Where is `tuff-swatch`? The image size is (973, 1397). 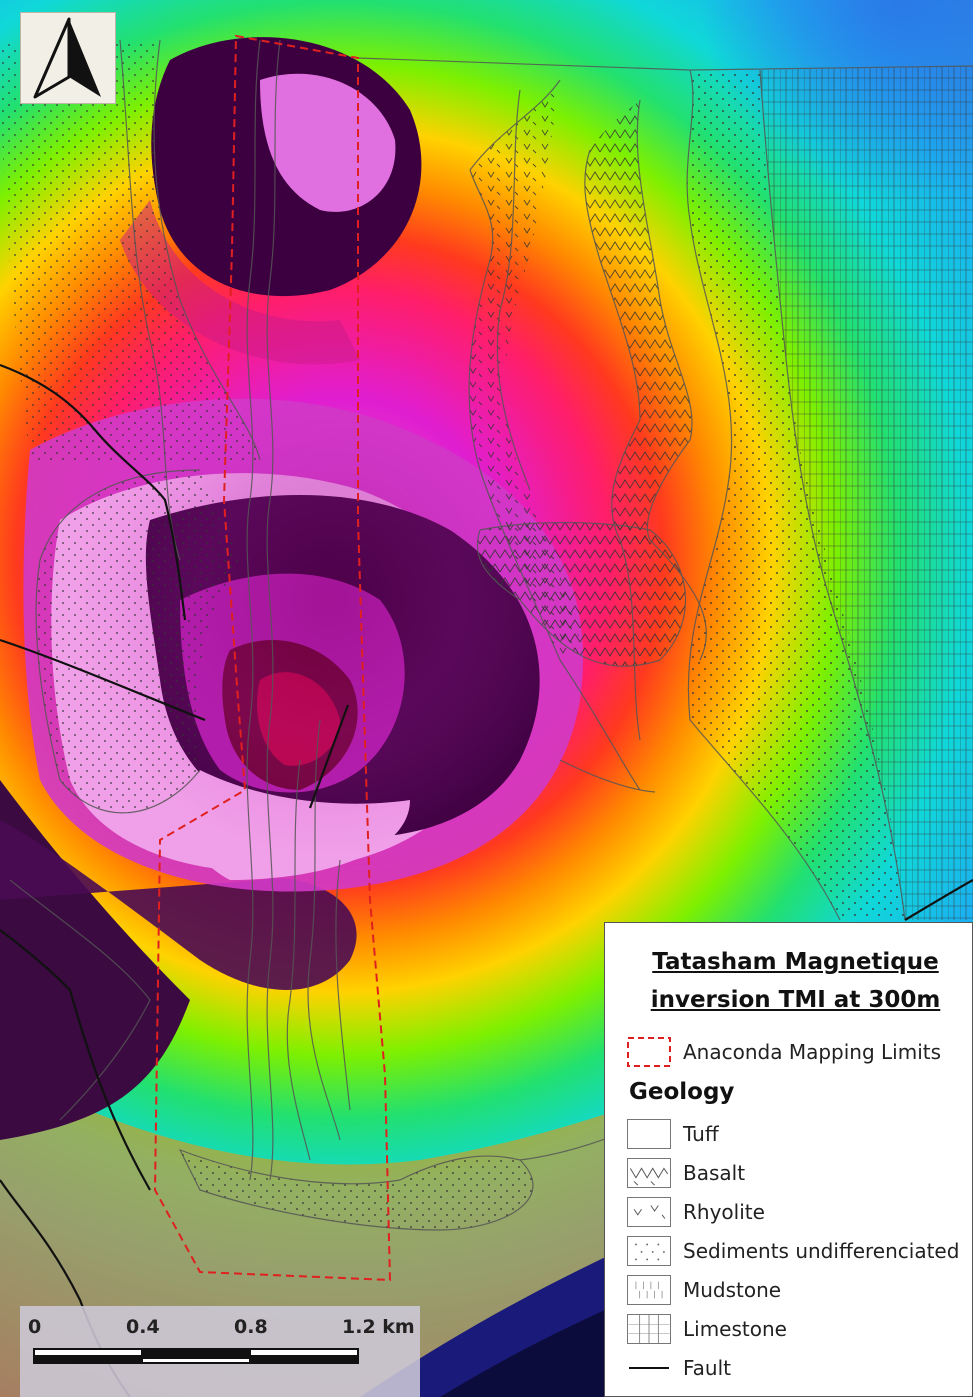
tuff-swatch is located at coordinates (649, 1134).